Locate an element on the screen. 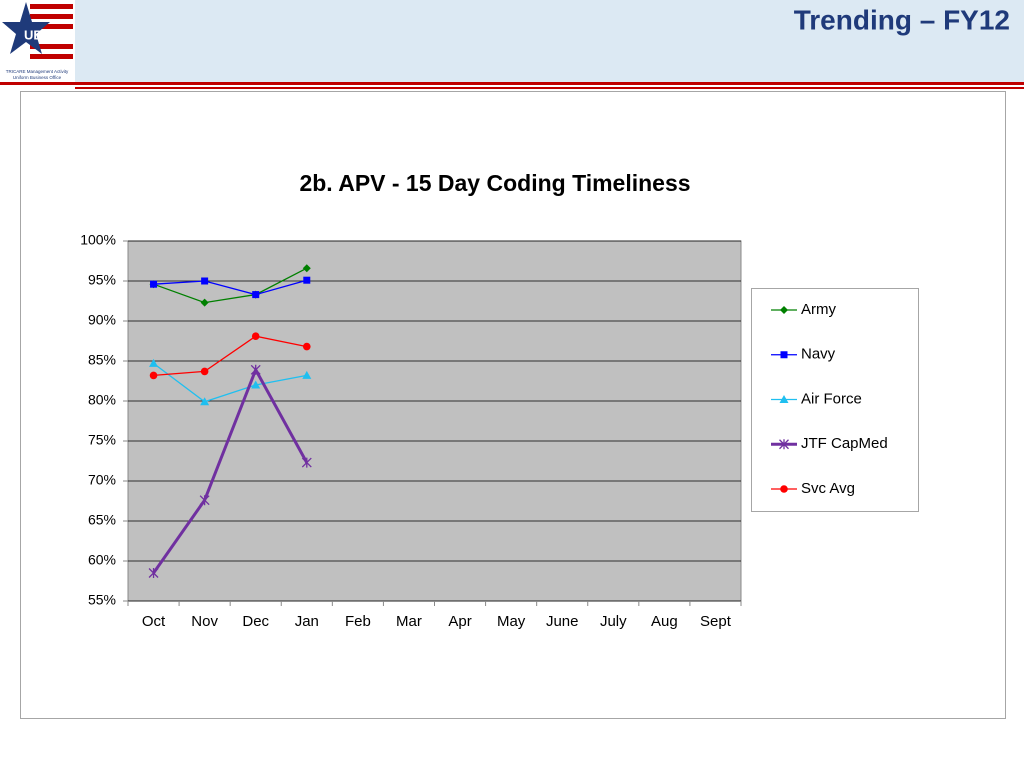  header-band is located at coordinates (512, 41).